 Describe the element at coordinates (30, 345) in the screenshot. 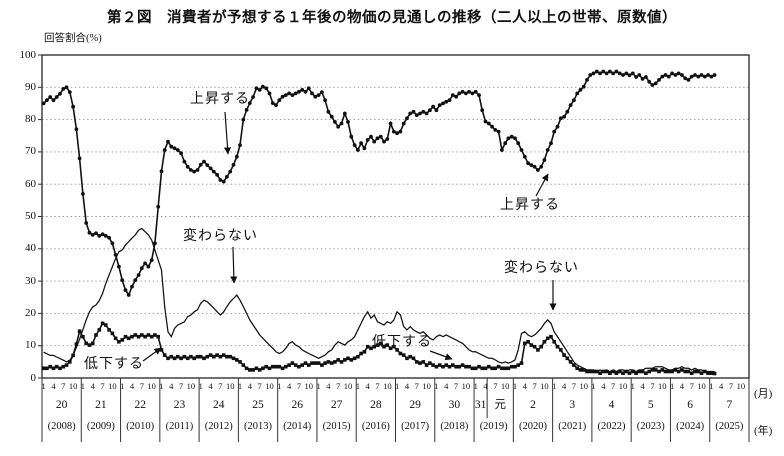

I see `y-tick-label-10: 10` at that location.